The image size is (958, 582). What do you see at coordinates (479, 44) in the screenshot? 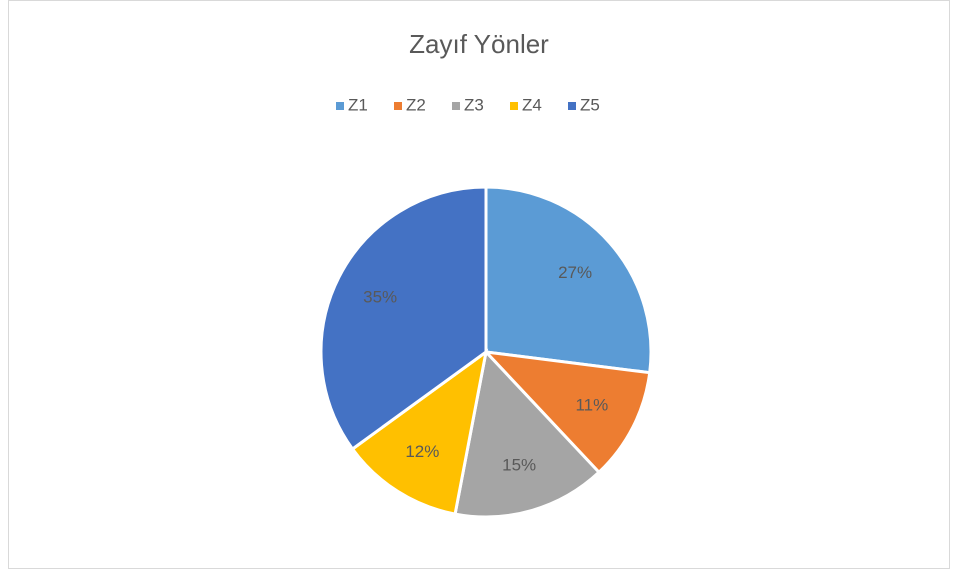
I see `chart-title: Zayıf Yönler` at bounding box center [479, 44].